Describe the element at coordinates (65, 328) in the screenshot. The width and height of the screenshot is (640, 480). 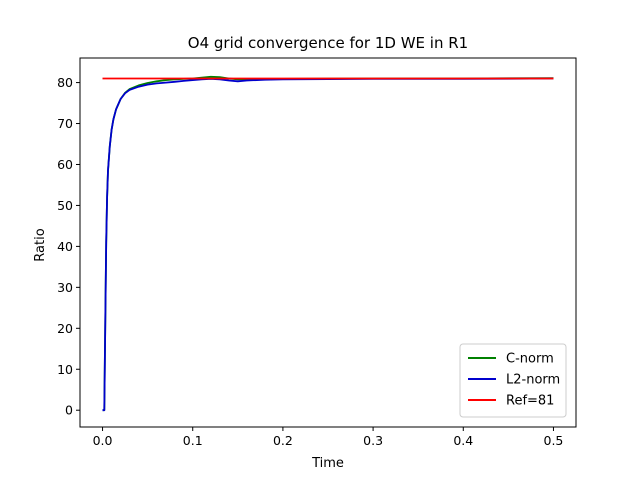
I see `y-tick-label: 20` at that location.